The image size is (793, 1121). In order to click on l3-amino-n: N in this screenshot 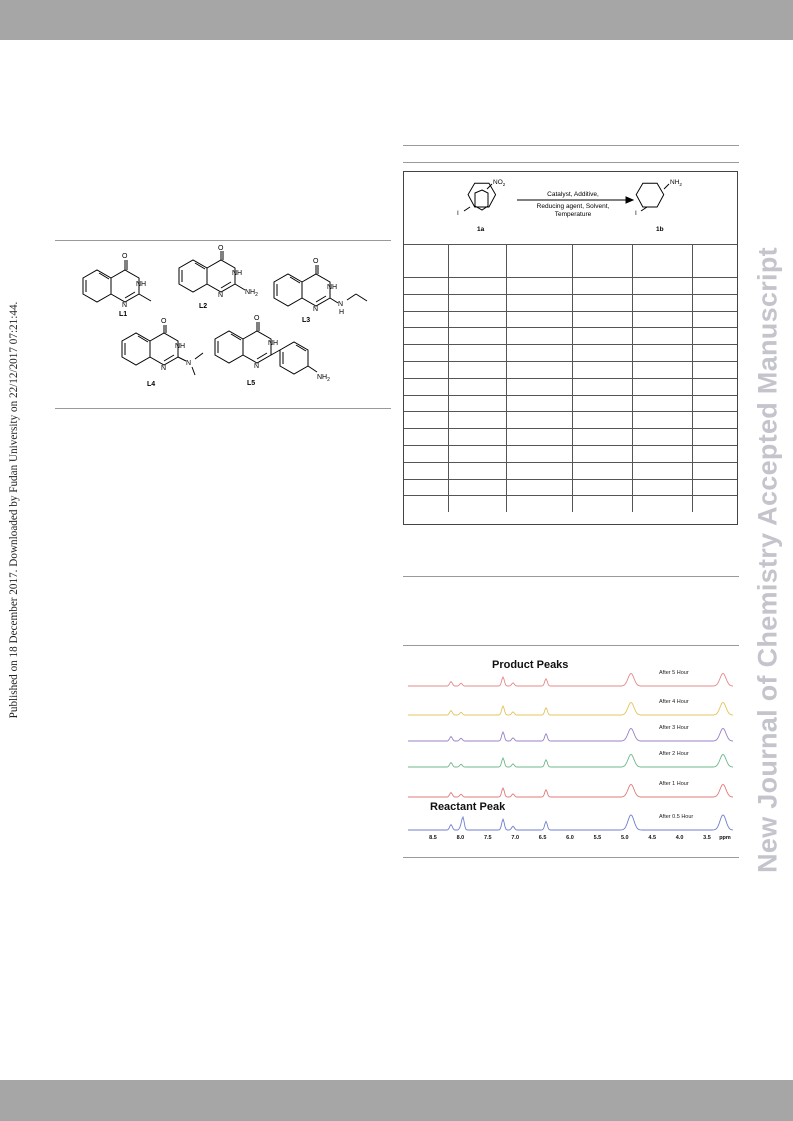, I will do `click(340, 304)`.